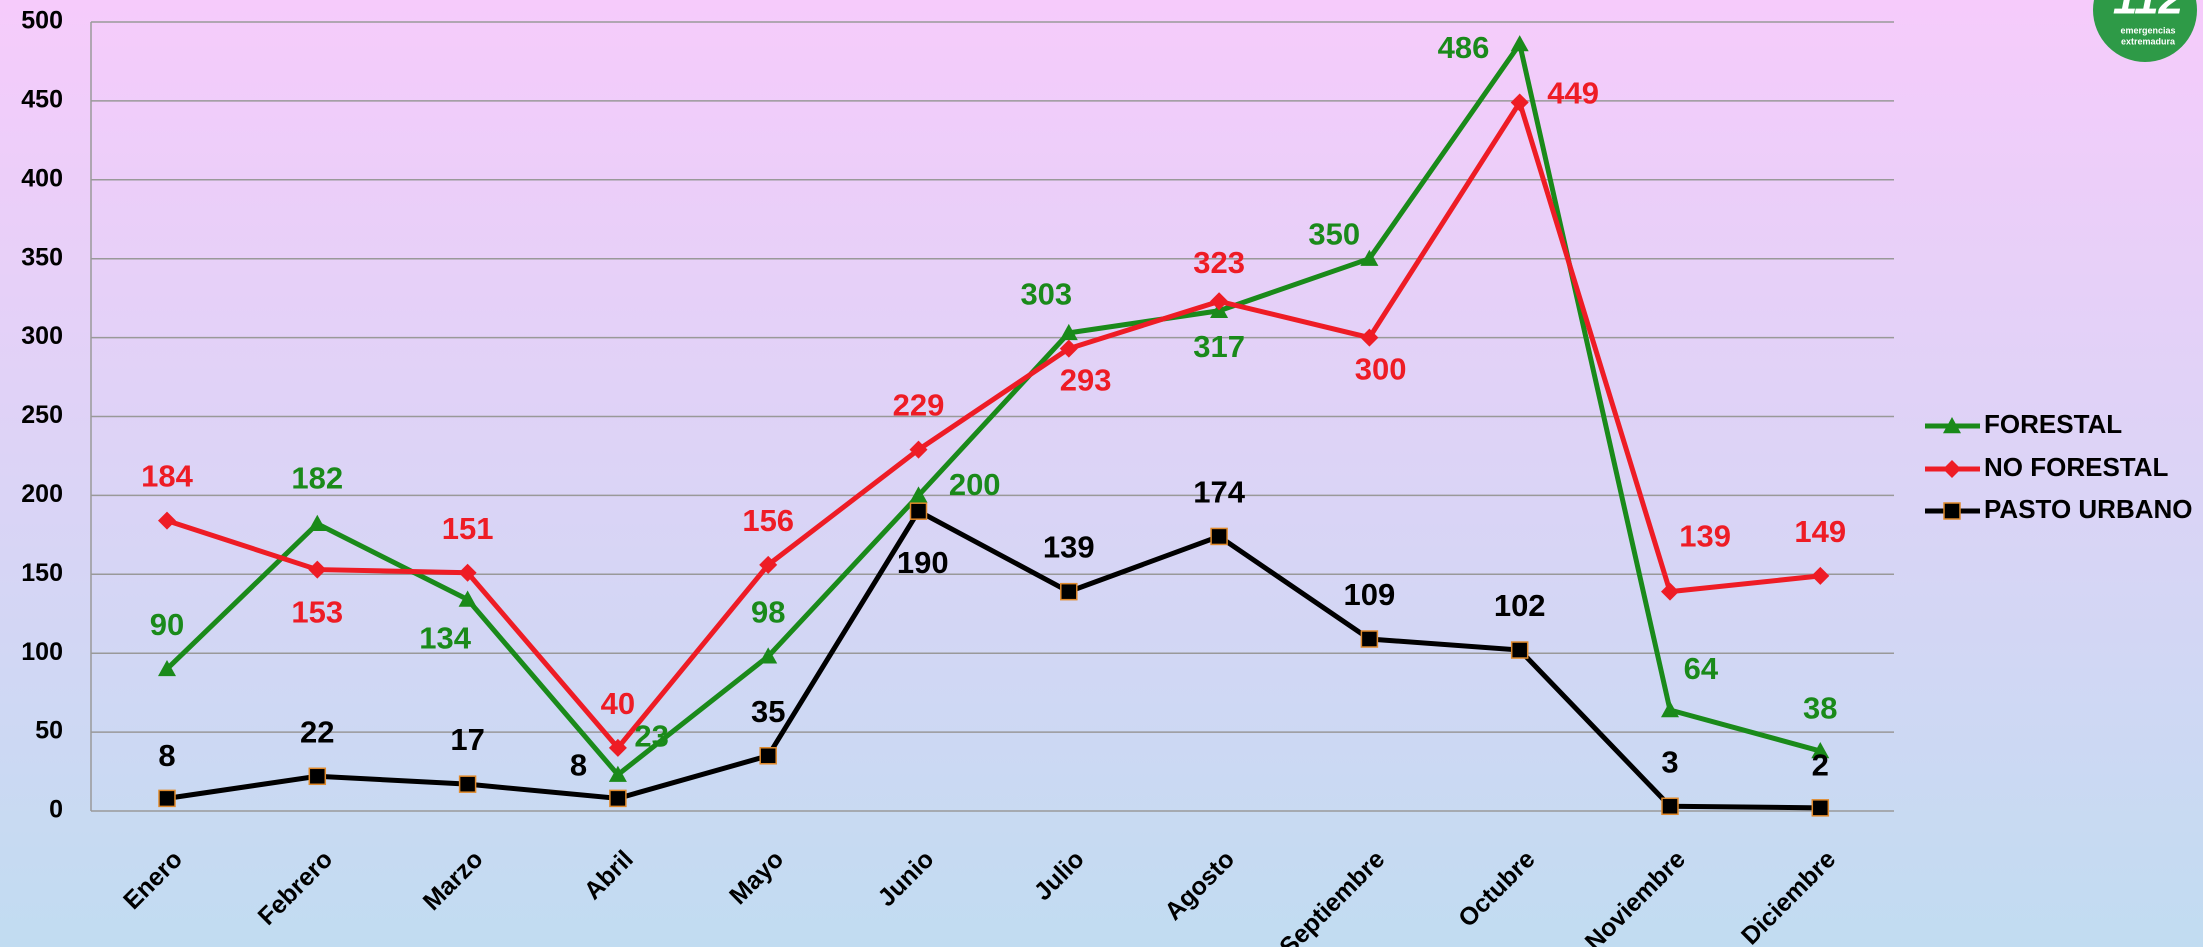  Describe the element at coordinates (2088, 509) in the screenshot. I see `legend-label: PASTO URBANO` at that location.